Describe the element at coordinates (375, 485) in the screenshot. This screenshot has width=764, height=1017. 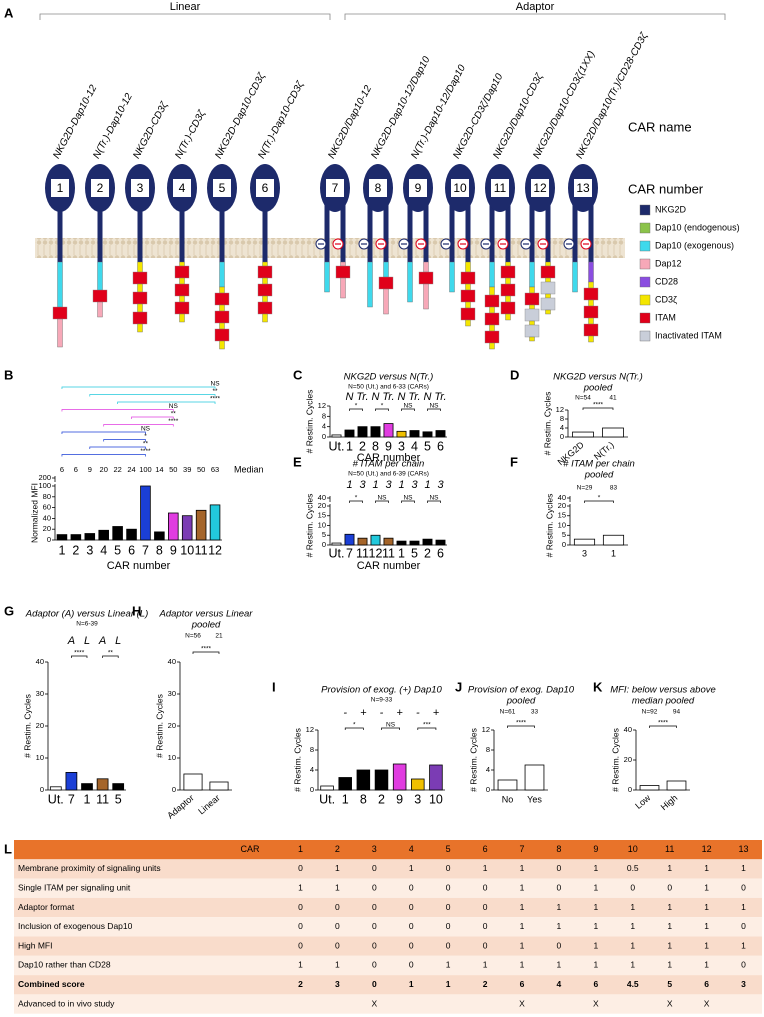
I see `group-label: 1` at that location.